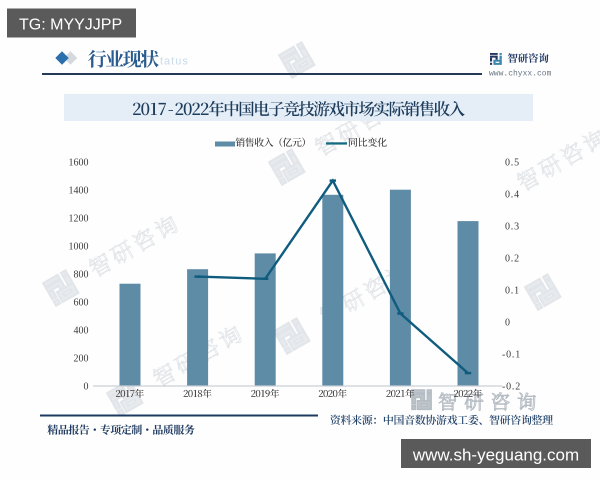 Image resolution: width=600 pixels, height=480 pixels. Describe the element at coordinates (70, 25) in the screenshot. I see `svg-text: TG: MYYJJPP` at that location.